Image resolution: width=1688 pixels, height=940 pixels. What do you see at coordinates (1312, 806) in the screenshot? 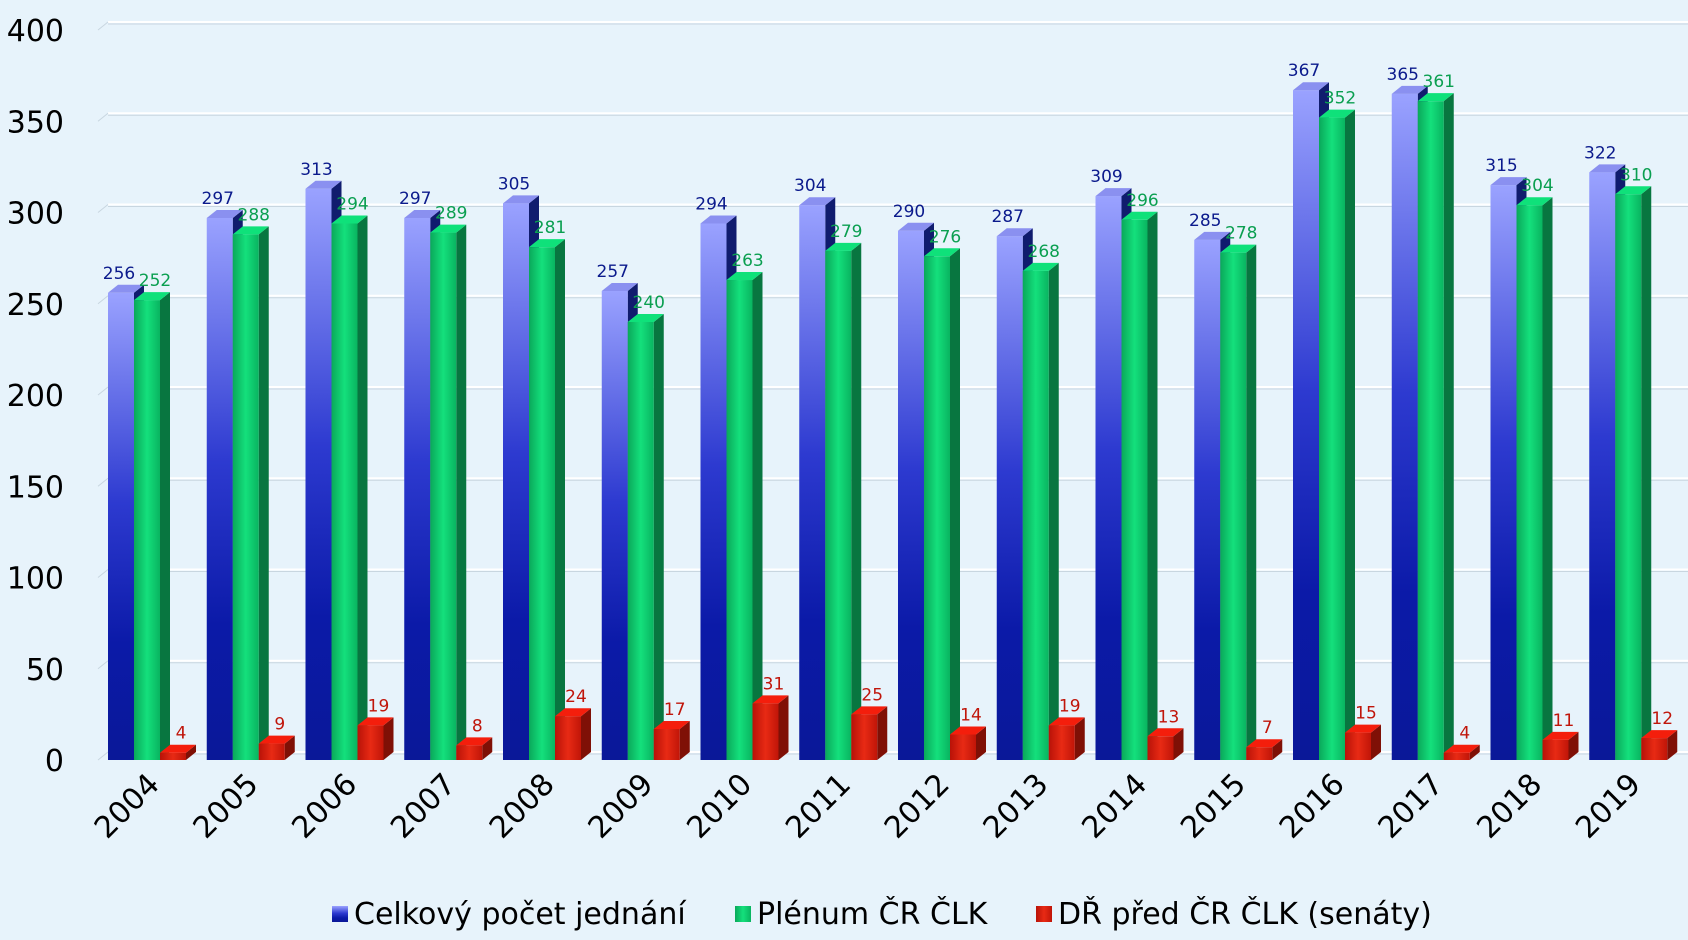
I see `x-tick-label: 2016` at bounding box center [1312, 806].